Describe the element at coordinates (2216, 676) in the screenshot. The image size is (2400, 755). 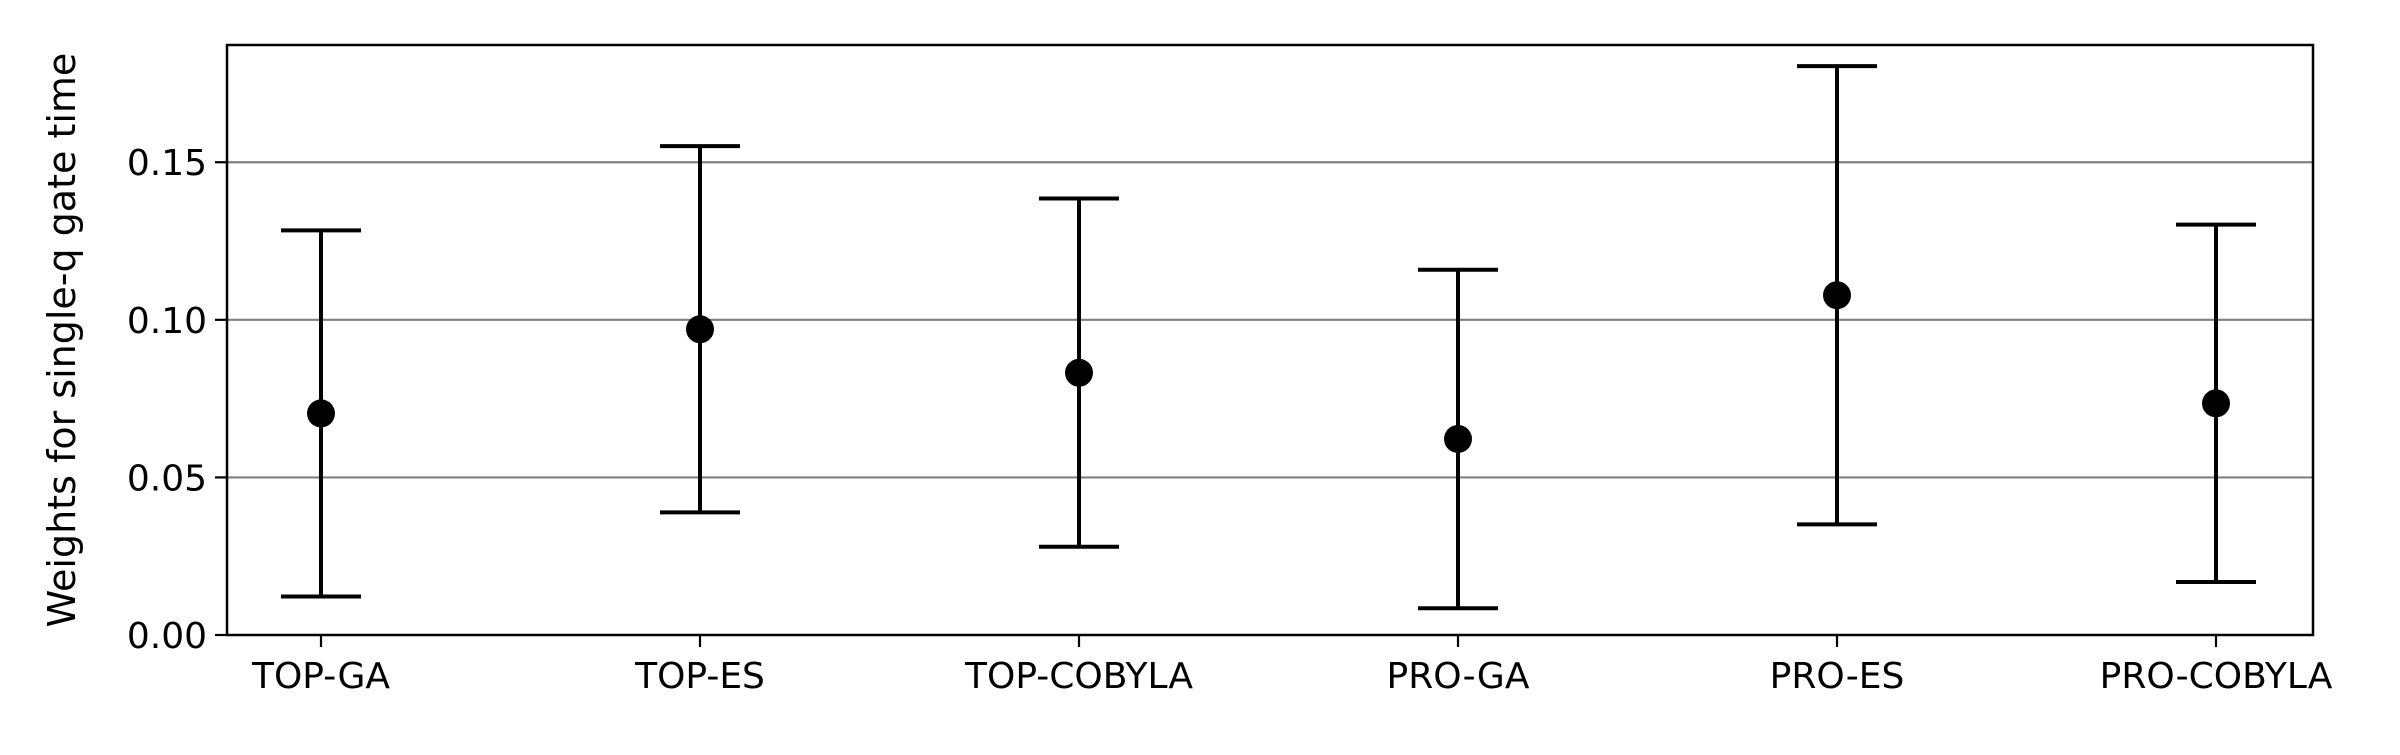
I see `x-tick-label: PRO-COBYLA` at that location.